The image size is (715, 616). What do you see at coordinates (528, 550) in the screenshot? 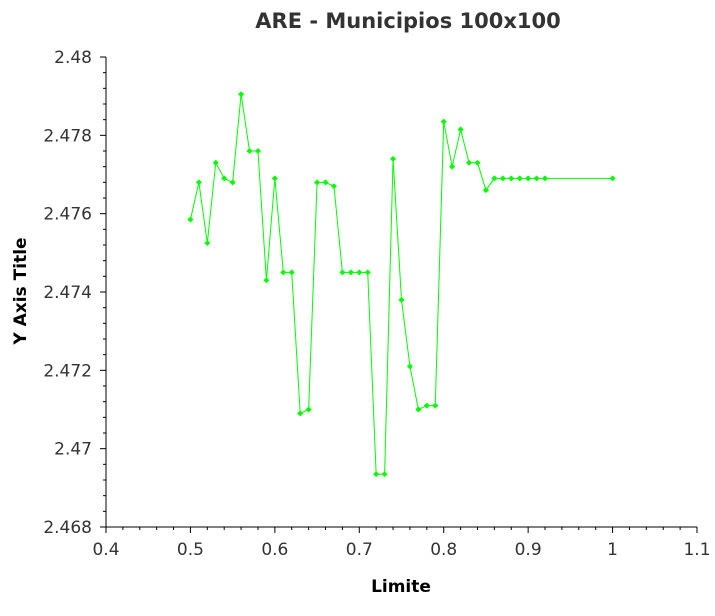
I see `x-tick-label: 0.9` at bounding box center [528, 550].